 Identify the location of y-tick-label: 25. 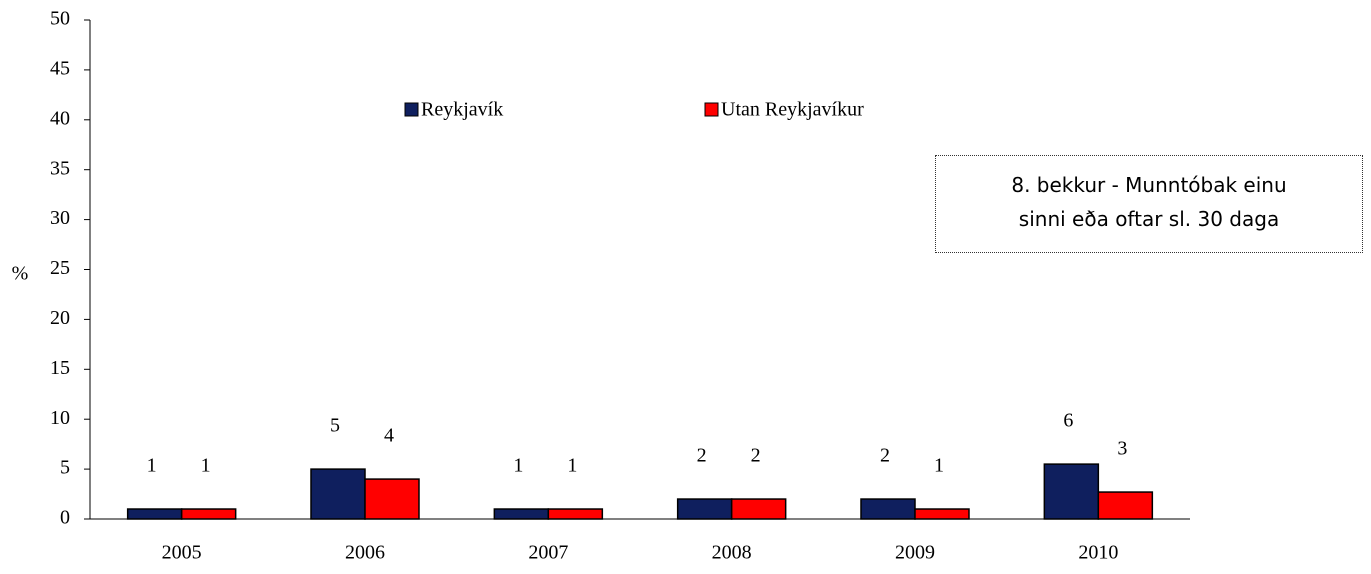
(60, 268).